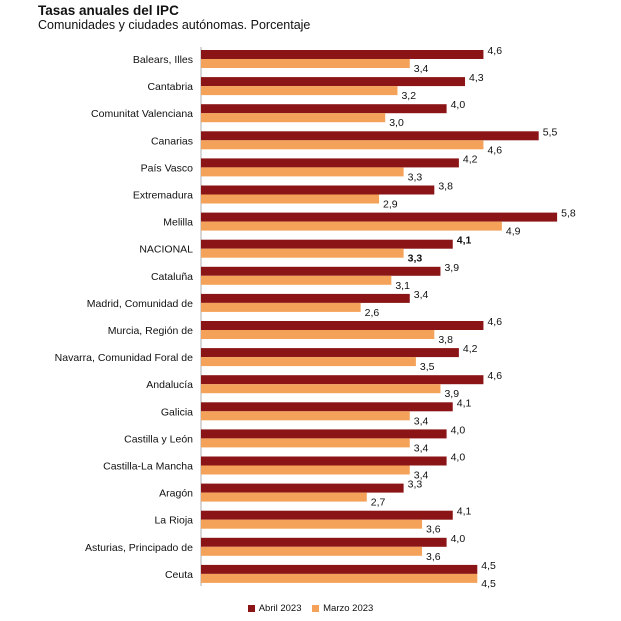 This screenshot has width=621, height=621. What do you see at coordinates (280, 608) in the screenshot?
I see `legend-label-abril: Abril 2023` at bounding box center [280, 608].